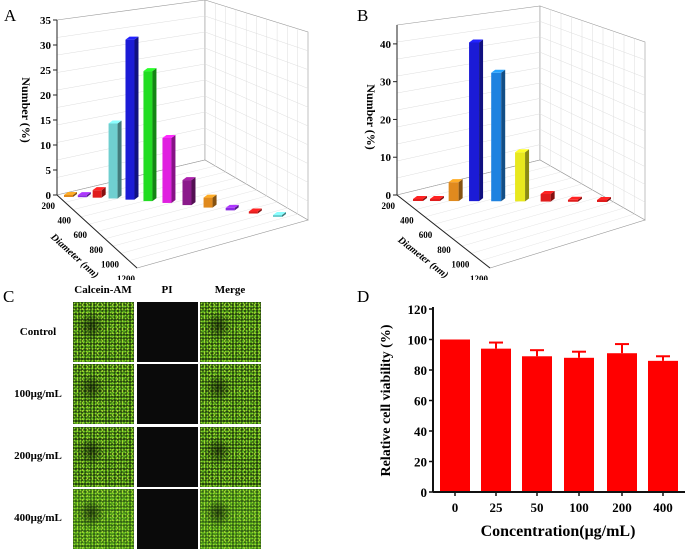 The height and width of the screenshot is (550, 685). I want to click on y-tick-label: 40, so click(420, 431).